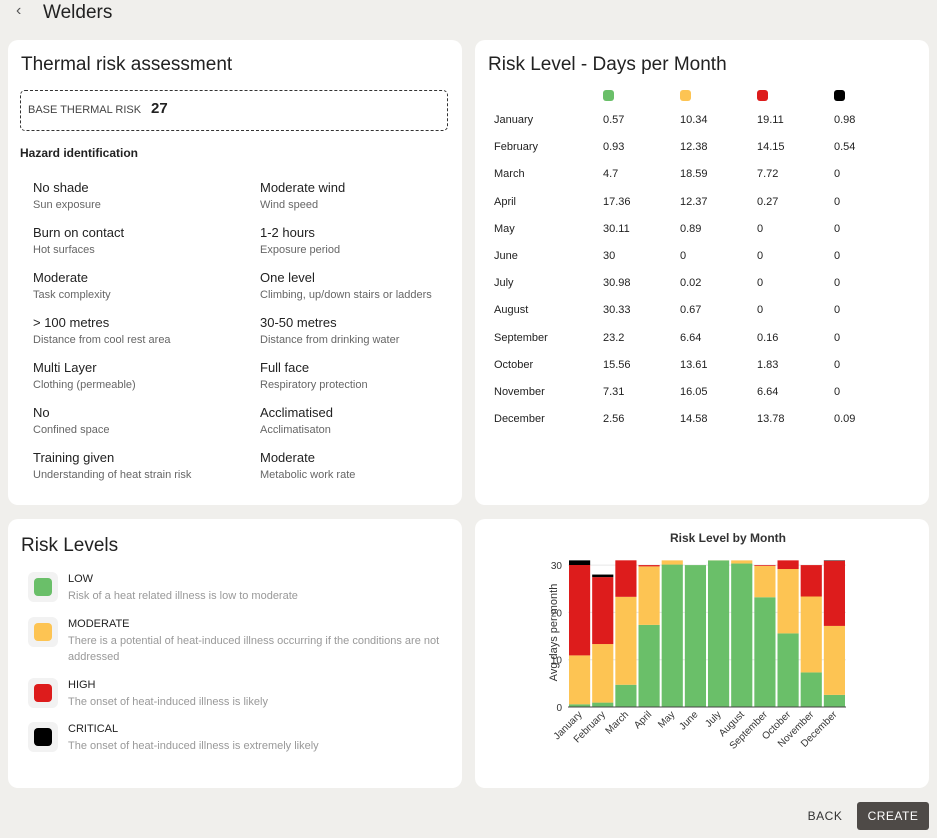 The height and width of the screenshot is (838, 937). I want to click on table-cell: 10.34, so click(694, 120).